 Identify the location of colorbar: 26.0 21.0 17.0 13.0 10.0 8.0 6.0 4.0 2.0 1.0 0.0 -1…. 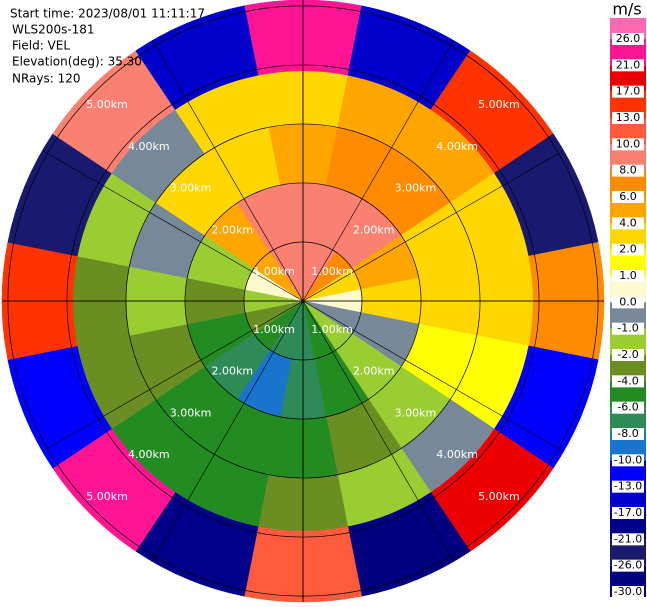
(628, 308).